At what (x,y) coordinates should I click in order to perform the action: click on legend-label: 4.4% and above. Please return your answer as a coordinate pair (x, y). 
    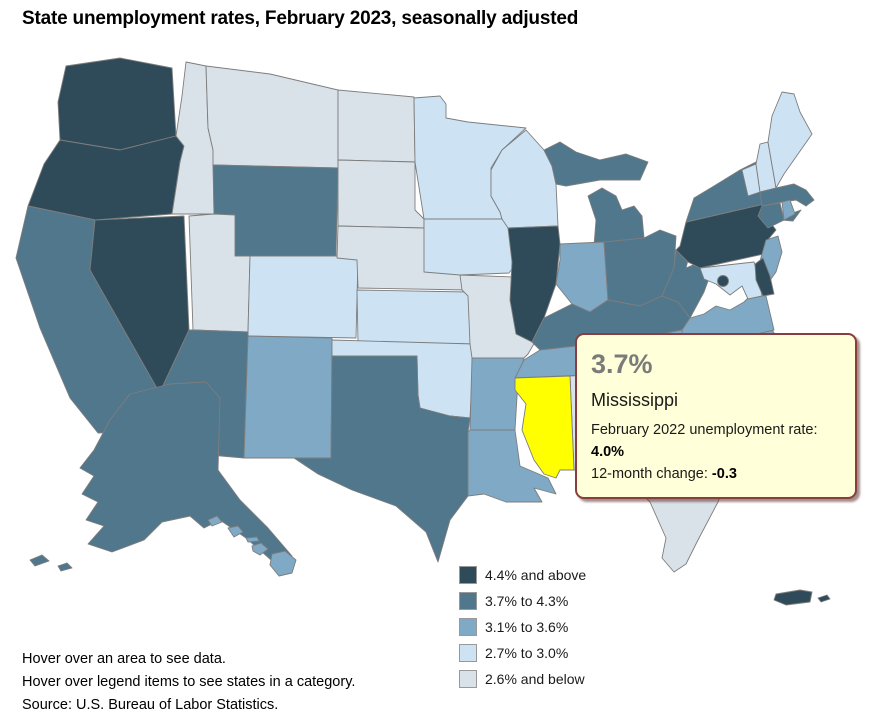
    Looking at the image, I should click on (536, 575).